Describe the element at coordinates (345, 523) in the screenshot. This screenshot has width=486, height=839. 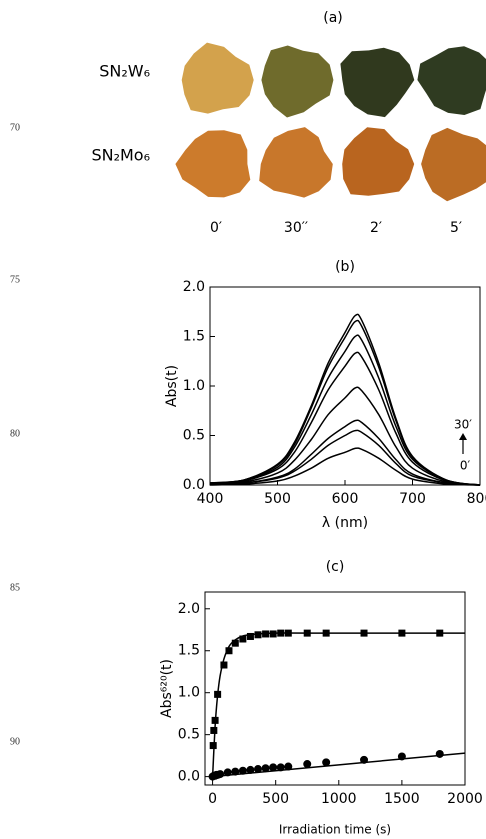
I see `x-axis-label: λ (nm)` at that location.